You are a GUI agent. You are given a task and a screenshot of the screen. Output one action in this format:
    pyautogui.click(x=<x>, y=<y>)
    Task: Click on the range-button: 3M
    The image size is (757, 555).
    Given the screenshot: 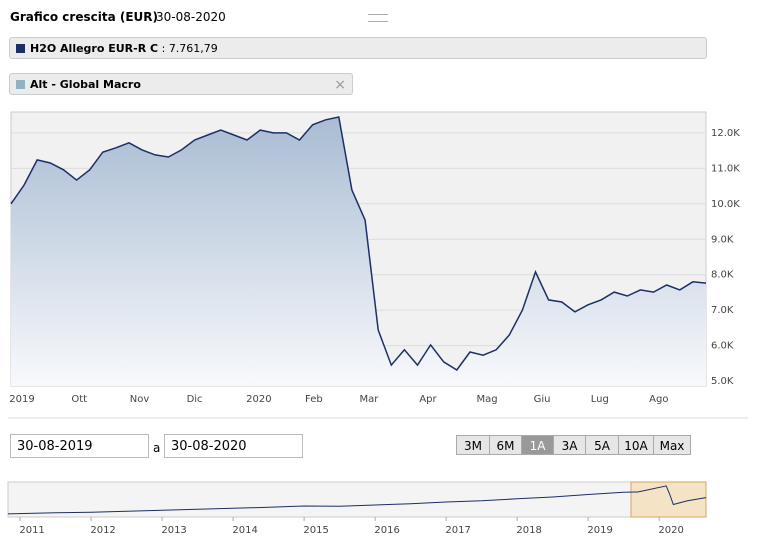 What is the action you would take?
    pyautogui.click(x=473, y=445)
    